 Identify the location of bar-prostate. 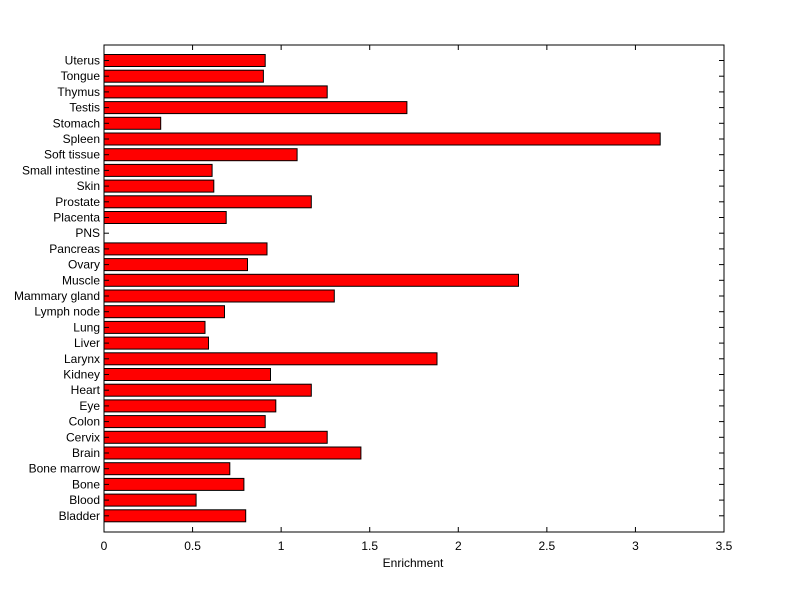
(207, 202).